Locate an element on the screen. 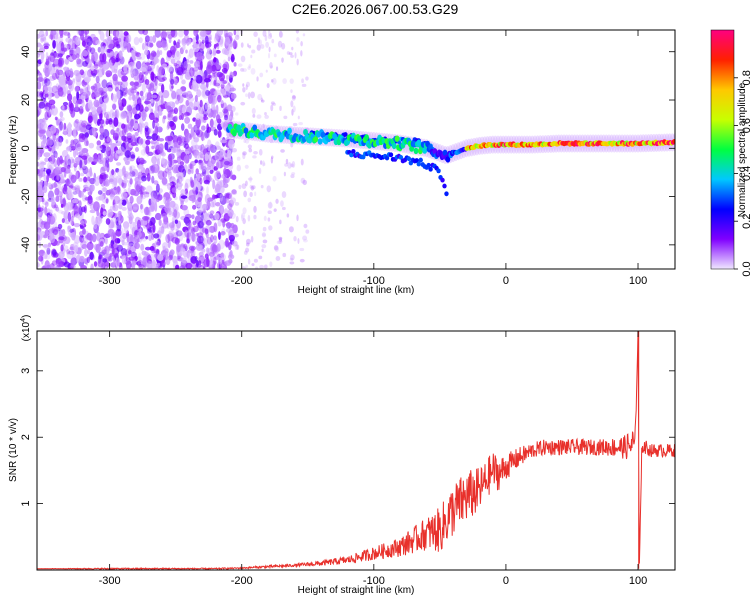 Image resolution: width=750 pixels, height=600 pixels. spectrogram-y-tick-label: -40 is located at coordinates (26, 245).